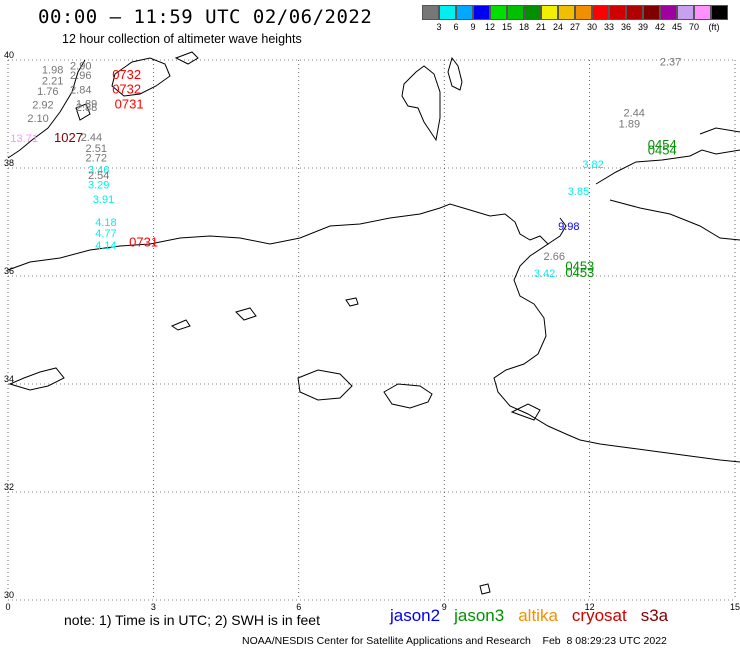  What do you see at coordinates (676, 27) in the screenshot?
I see `legend-label: 45` at bounding box center [676, 27].